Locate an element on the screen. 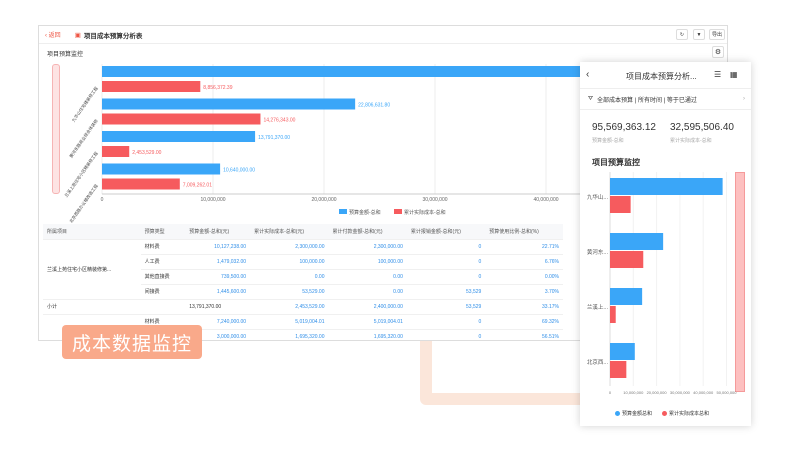 Image resolution: width=792 pixels, height=459 pixels. mobile-section-title: 项目预算监控 is located at coordinates (616, 162).